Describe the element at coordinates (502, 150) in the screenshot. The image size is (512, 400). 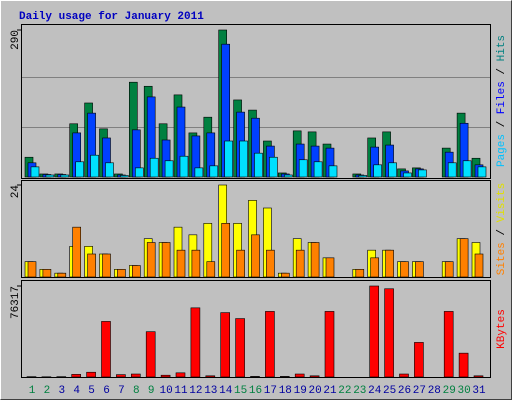
I see `legend-entry: Pages` at that location.